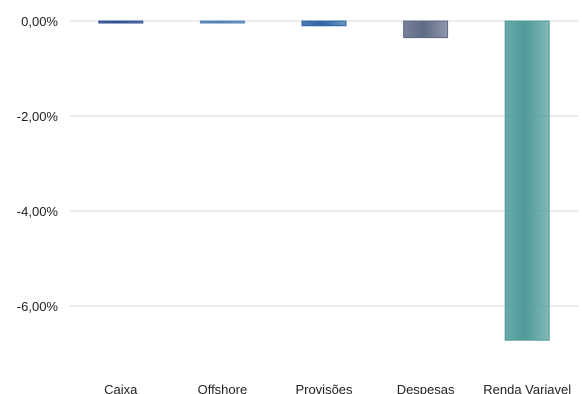 The image size is (582, 394). What do you see at coordinates (426, 29) in the screenshot?
I see `bar-despesas` at bounding box center [426, 29].